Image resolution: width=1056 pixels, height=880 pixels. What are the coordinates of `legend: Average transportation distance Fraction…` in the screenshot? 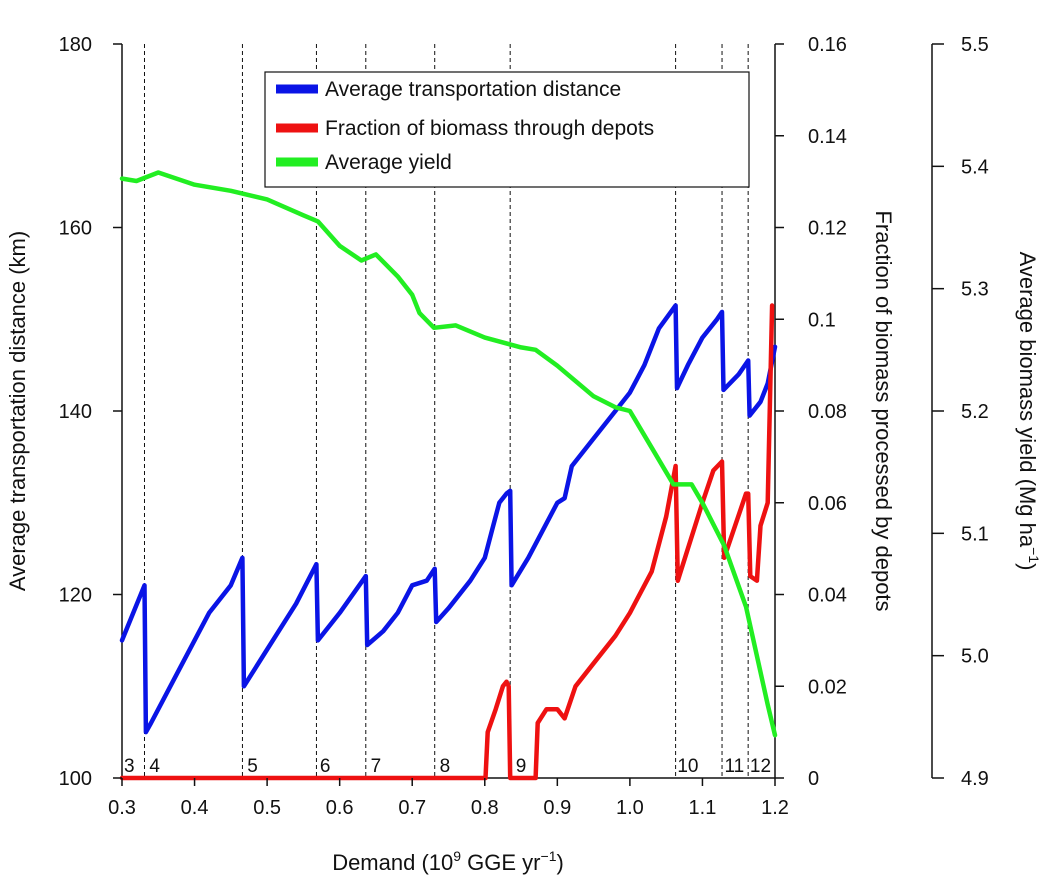 It's located at (507, 129).